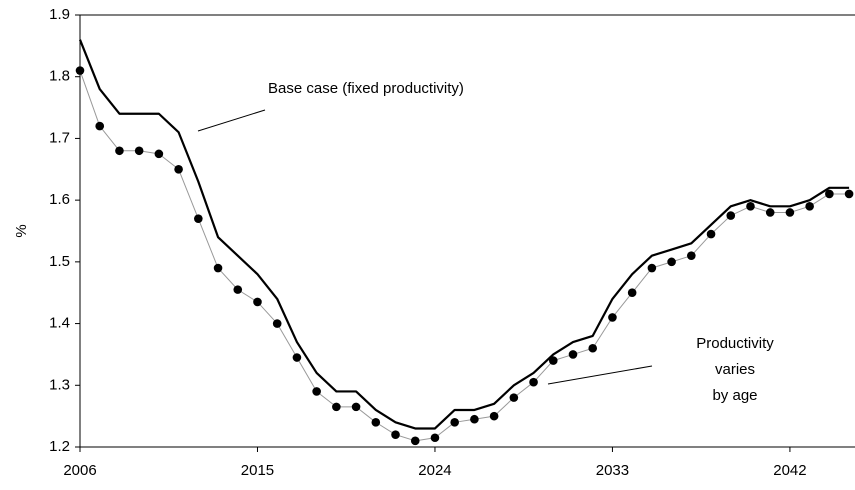 This screenshot has height=490, width=855. What do you see at coordinates (434, 470) in the screenshot?
I see `x-tick-label: 2024` at bounding box center [434, 470].